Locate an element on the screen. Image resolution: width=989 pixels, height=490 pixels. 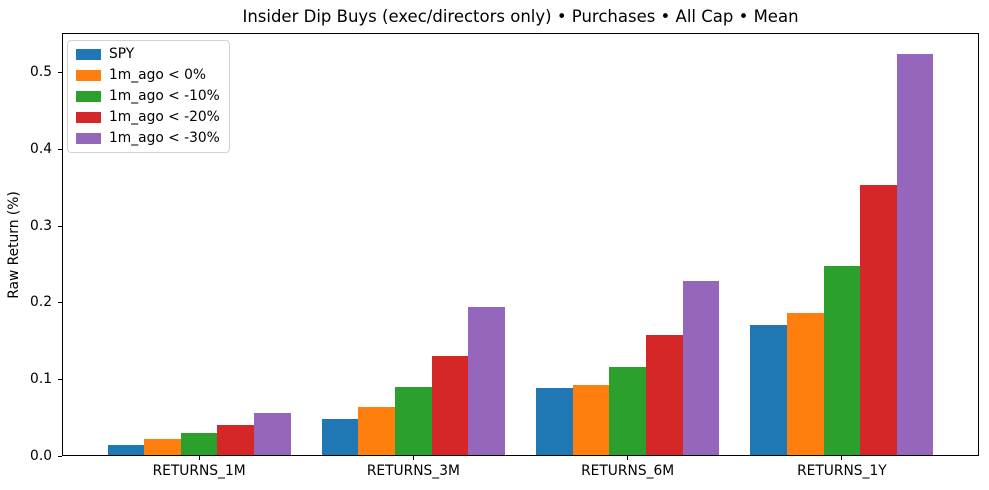
x-tick-label: RETURNS_1Y is located at coordinates (842, 471).